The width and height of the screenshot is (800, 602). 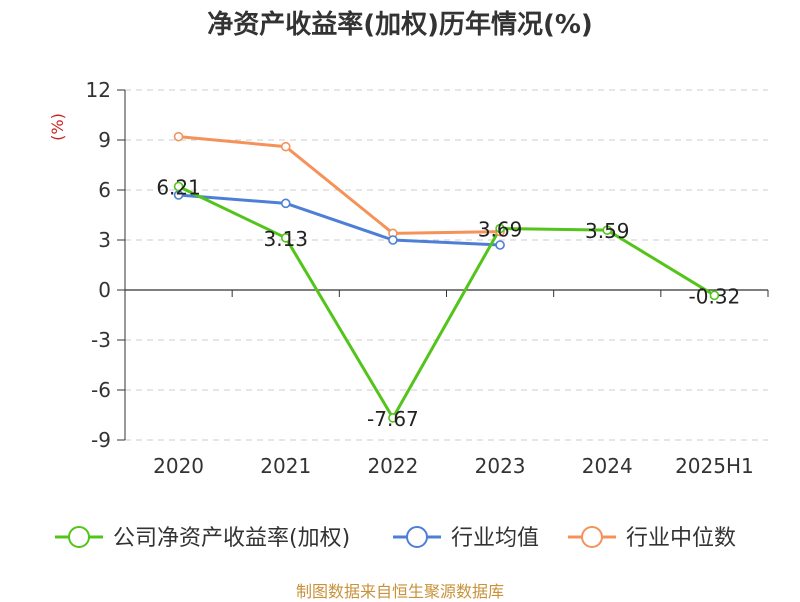 What do you see at coordinates (101, 440) in the screenshot?
I see `y-tick-label: -9` at bounding box center [101, 440].